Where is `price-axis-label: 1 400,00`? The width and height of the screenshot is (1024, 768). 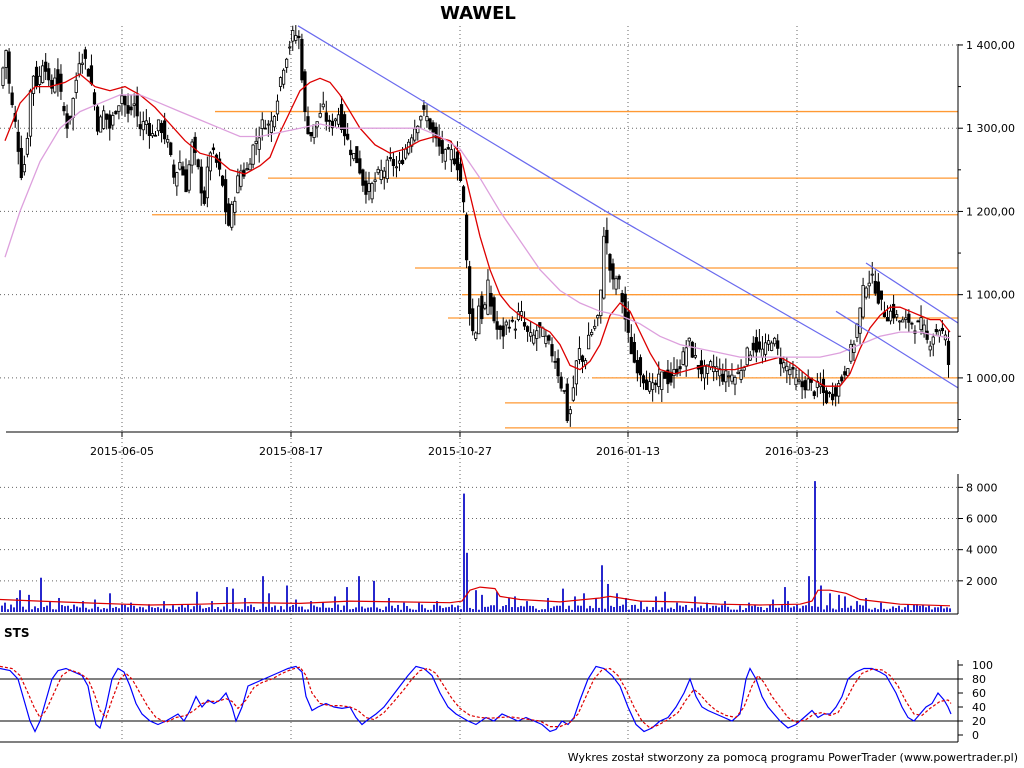
price-axis-label: 1 400,00 is located at coordinates (990, 45).